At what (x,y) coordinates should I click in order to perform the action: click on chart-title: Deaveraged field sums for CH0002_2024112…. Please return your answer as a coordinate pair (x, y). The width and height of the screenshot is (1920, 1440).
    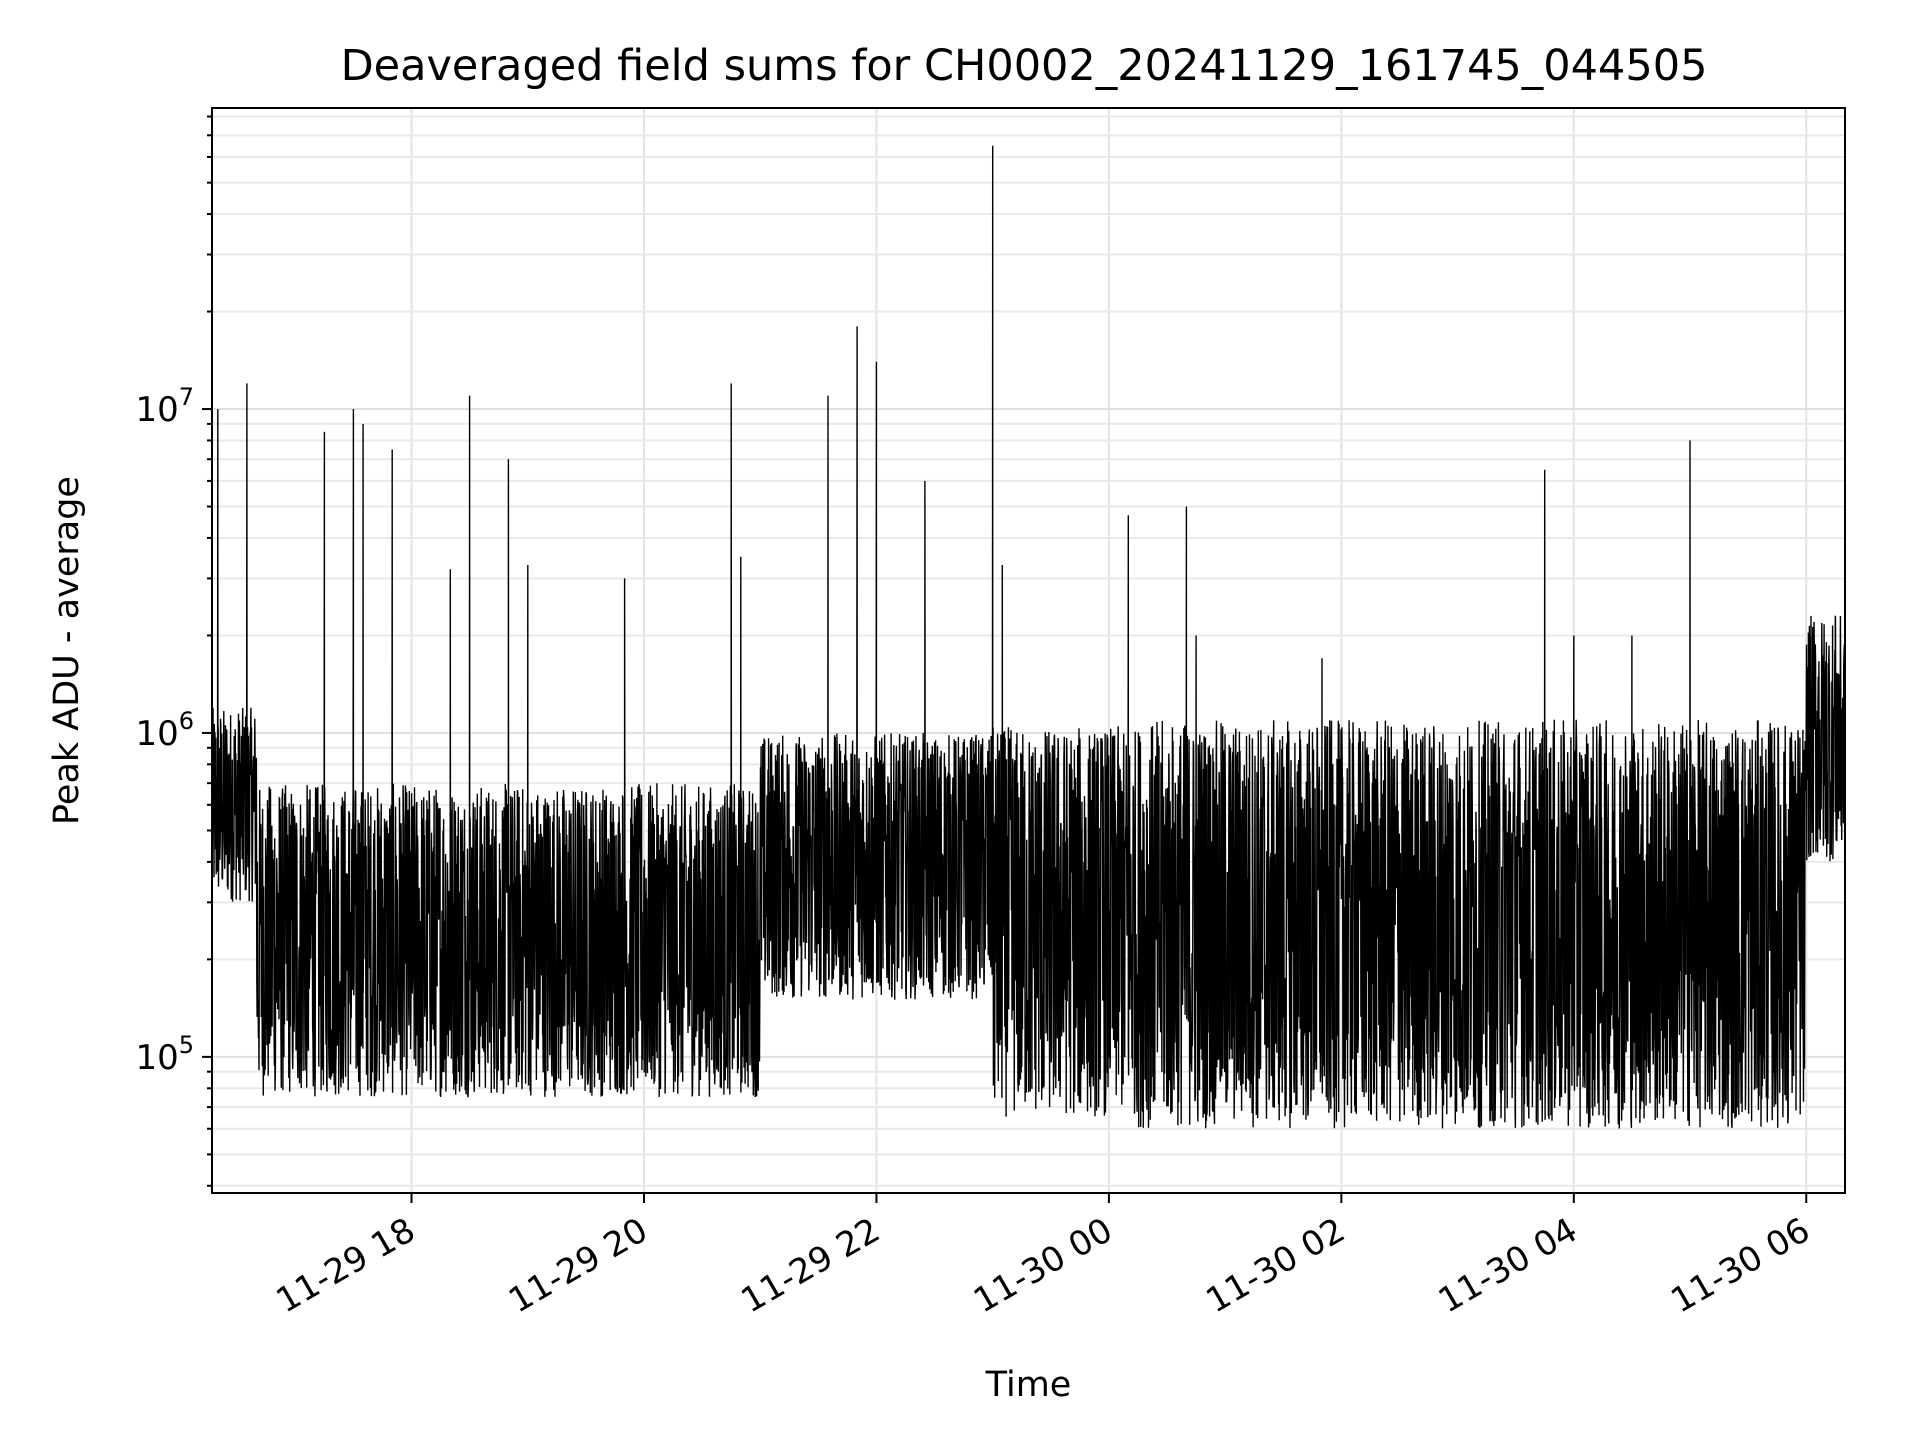
    Looking at the image, I should click on (1024, 66).